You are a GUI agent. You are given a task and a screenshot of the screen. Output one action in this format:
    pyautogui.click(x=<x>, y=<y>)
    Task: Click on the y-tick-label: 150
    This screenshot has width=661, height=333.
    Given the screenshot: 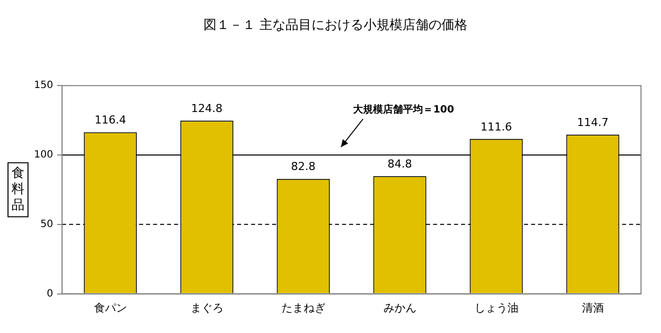 What is the action you would take?
    pyautogui.click(x=44, y=86)
    